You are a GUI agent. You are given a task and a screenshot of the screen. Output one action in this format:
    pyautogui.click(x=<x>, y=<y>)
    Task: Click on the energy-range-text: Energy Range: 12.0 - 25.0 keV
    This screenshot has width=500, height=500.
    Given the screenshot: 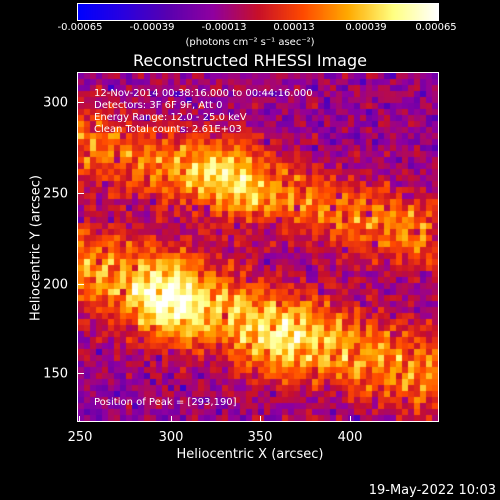 What is the action you would take?
    pyautogui.click(x=170, y=117)
    